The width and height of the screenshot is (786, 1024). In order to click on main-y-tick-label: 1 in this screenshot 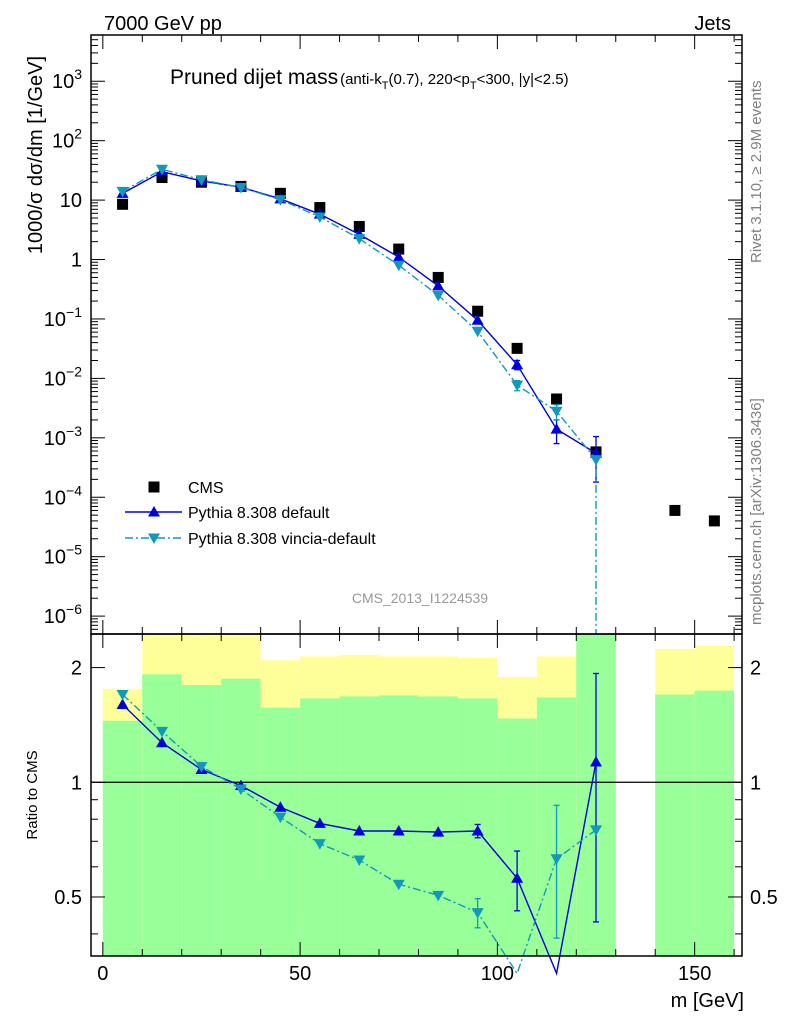, I will do `click(76, 261)`.